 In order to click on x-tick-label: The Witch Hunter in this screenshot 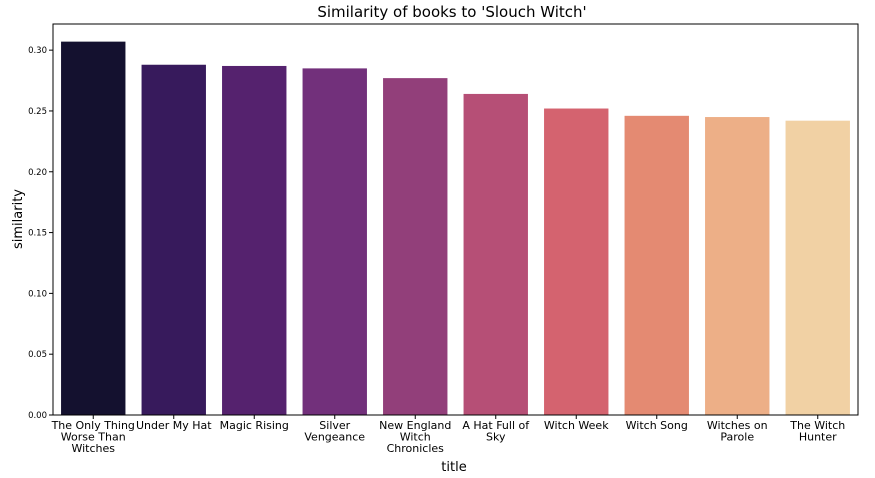, I will do `click(817, 431)`.